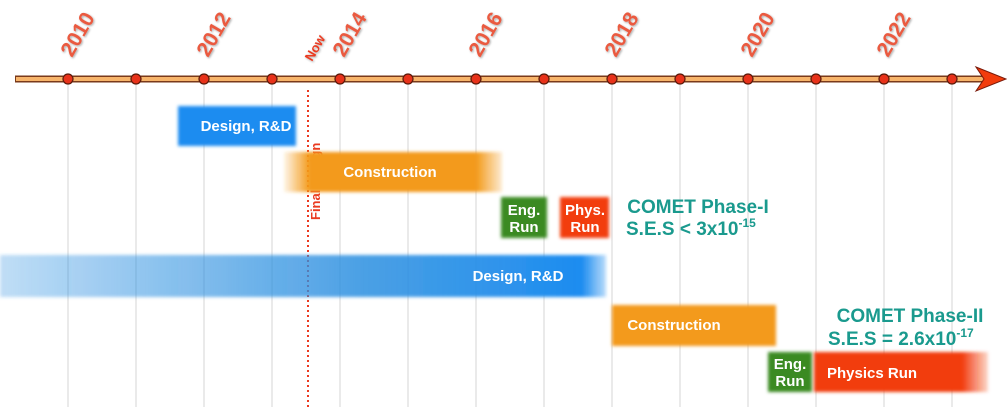 This screenshot has height=407, width=1007. I want to click on phase-title: COMET Phase-I, so click(697, 207).